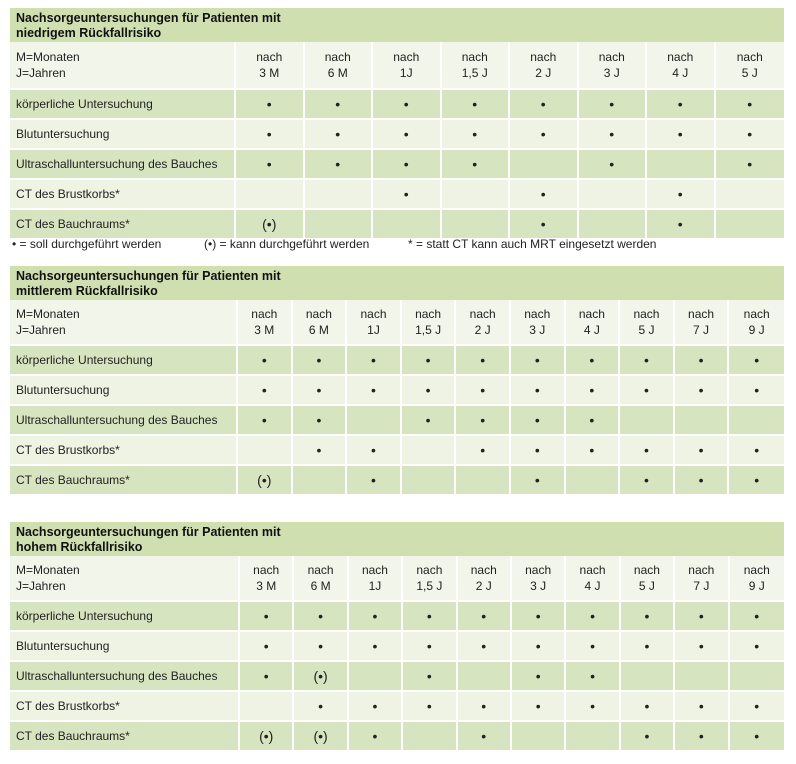  Describe the element at coordinates (123, 195) in the screenshot. I see `row-label: CT des Brustkorbs*` at that location.